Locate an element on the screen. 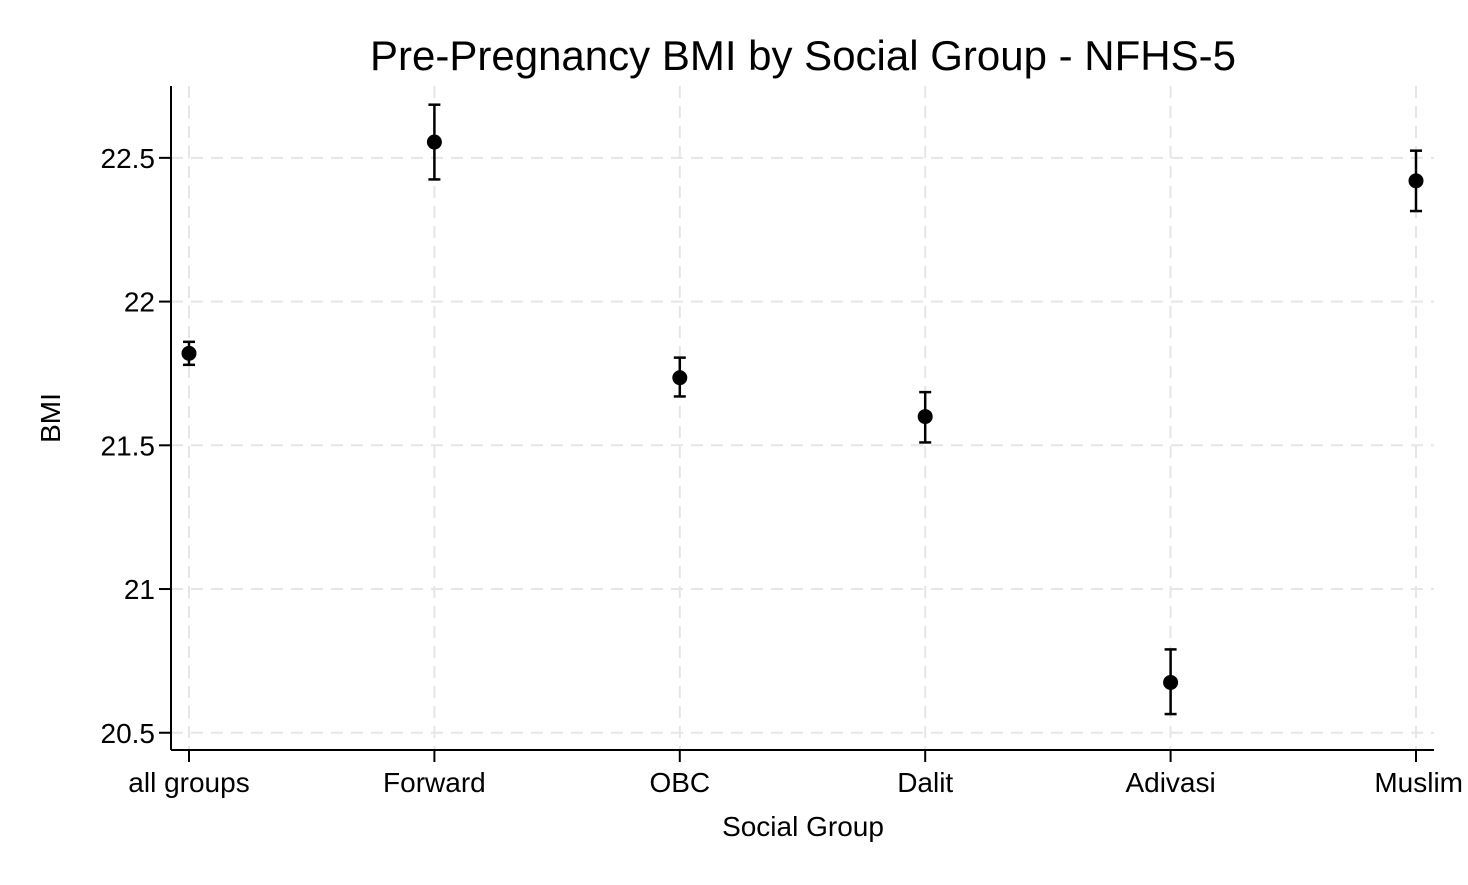  y-ticks: 20.5 21 21.5 22 22.5 is located at coordinates (136, 446).